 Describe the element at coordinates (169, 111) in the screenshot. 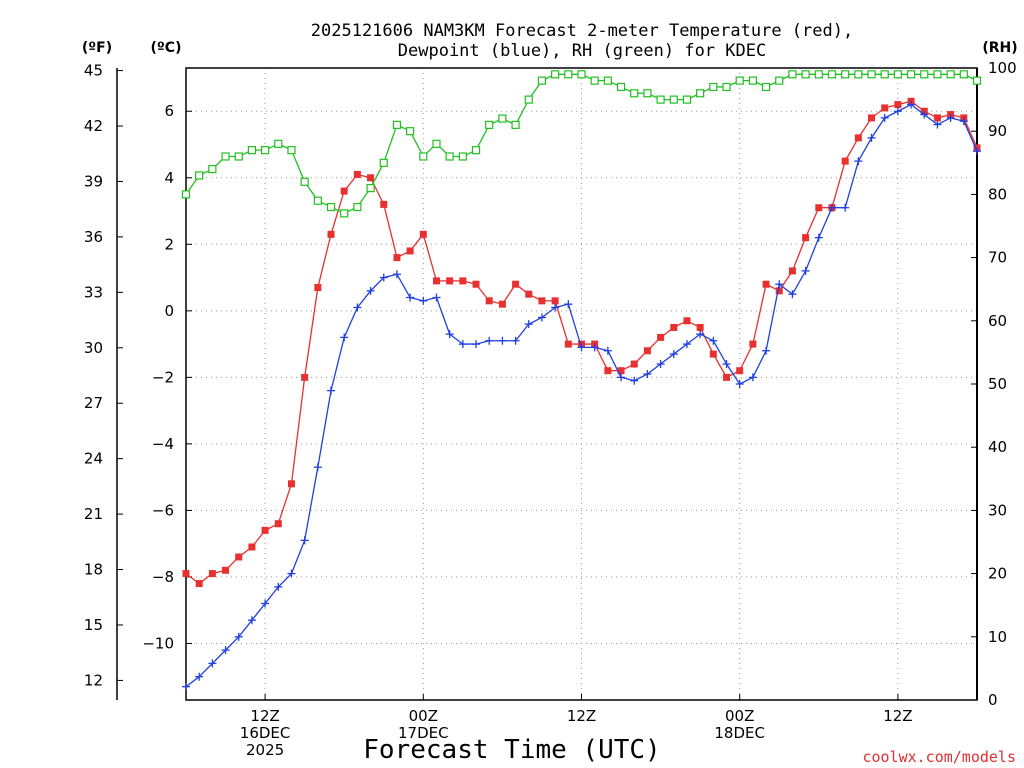

I see `celsius-tick-label: 6` at that location.